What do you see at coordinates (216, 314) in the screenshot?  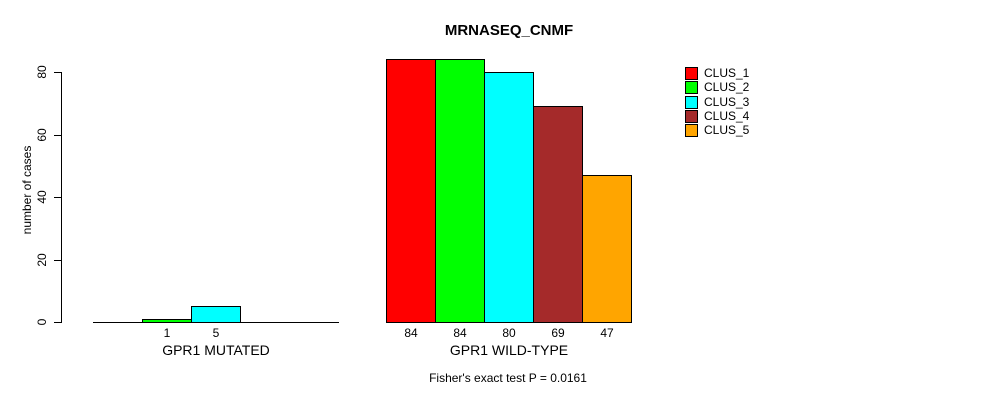 I see `bar-clus_3-group0` at bounding box center [216, 314].